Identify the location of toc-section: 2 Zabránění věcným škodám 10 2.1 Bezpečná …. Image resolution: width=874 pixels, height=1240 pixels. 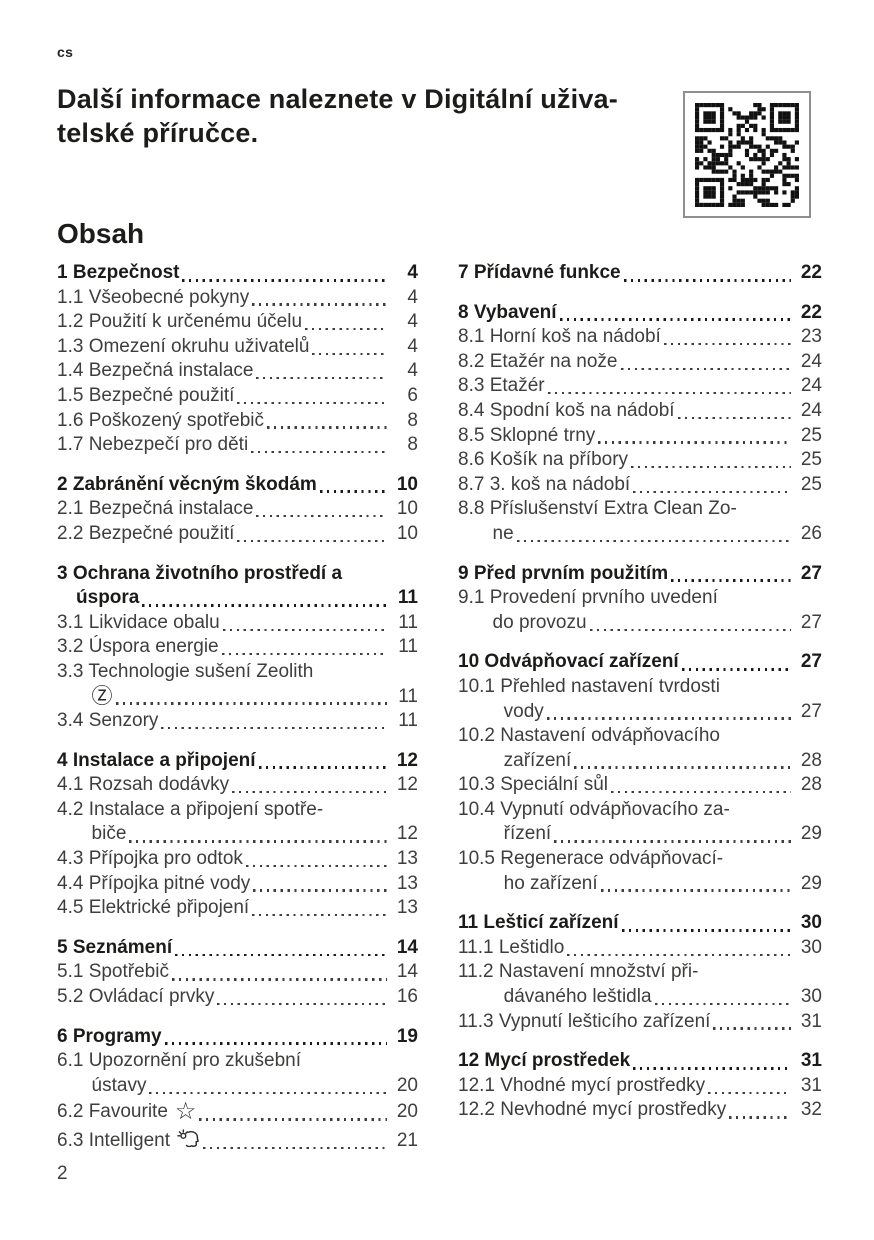
(237, 510).